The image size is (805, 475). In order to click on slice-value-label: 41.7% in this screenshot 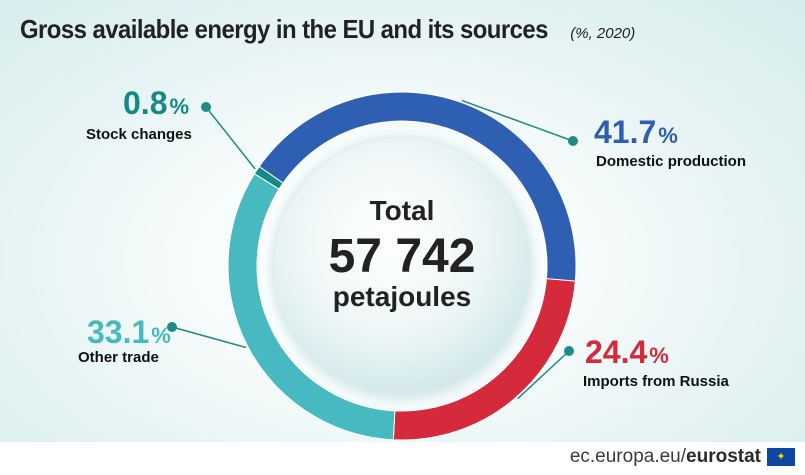, I will do `click(636, 132)`.